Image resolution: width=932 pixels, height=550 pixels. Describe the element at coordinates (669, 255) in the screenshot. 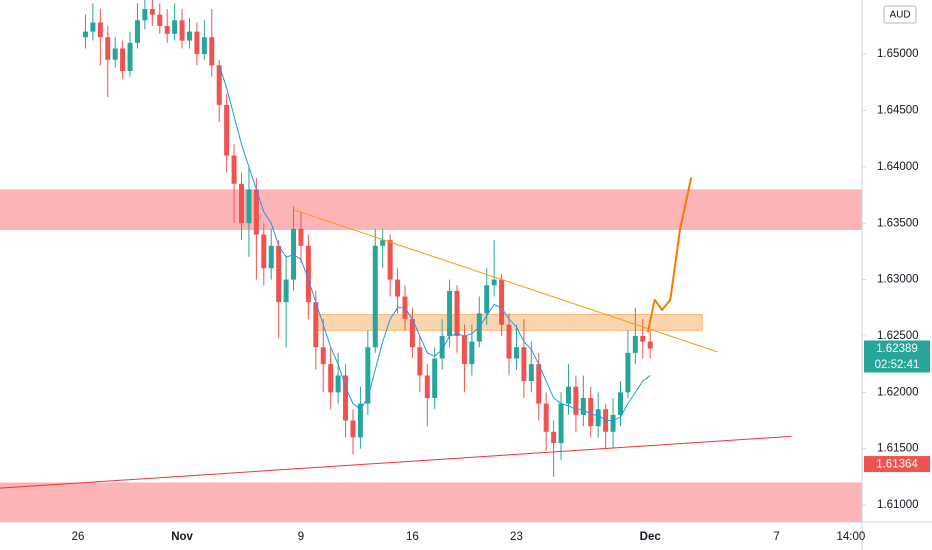

I see `projection-path` at that location.